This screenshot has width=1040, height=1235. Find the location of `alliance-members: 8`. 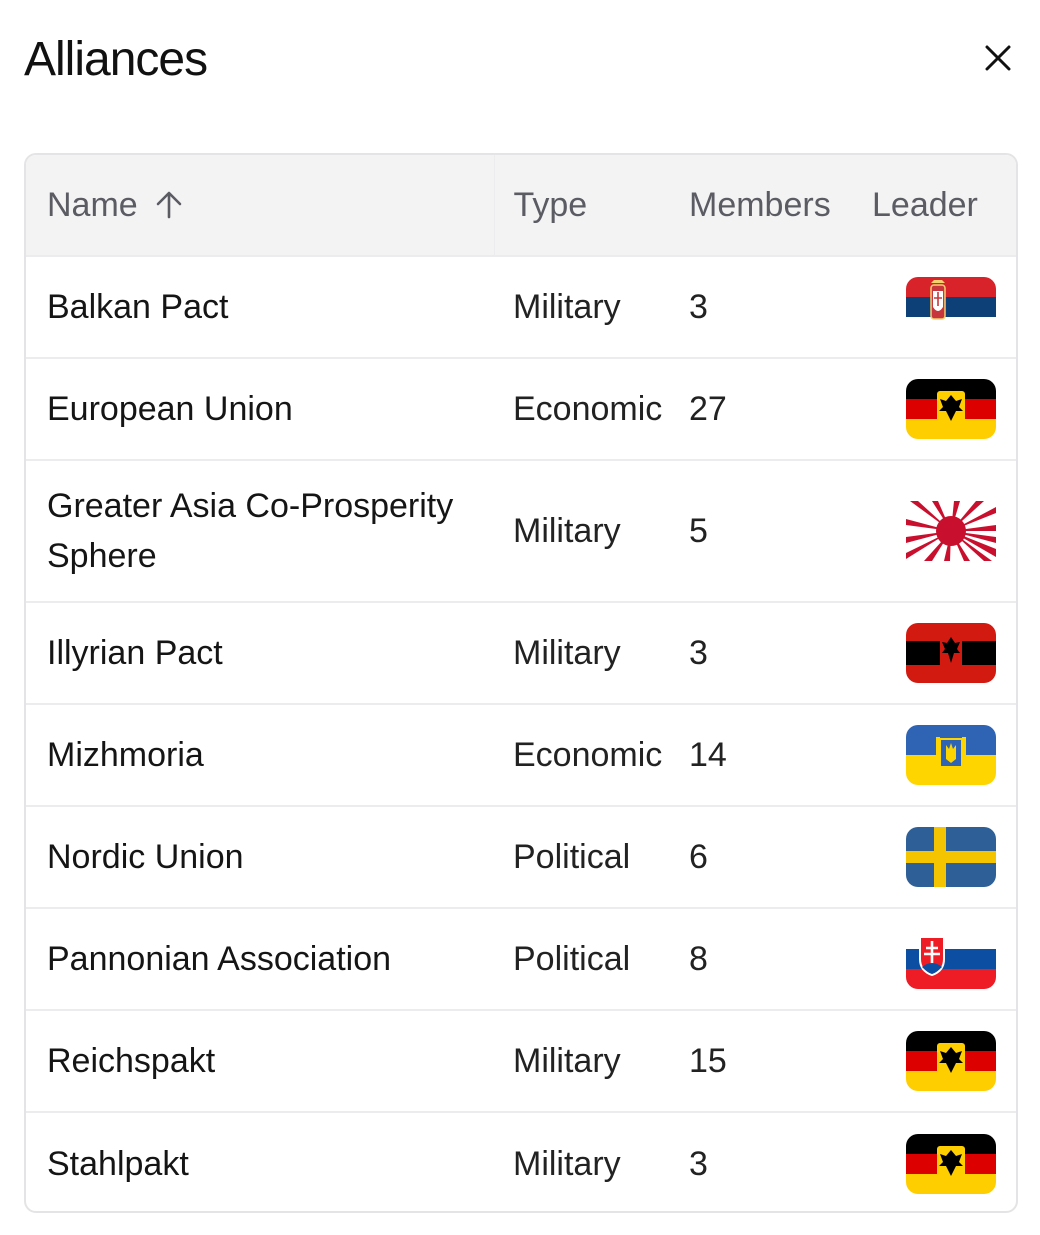

alliance-members: 8 is located at coordinates (698, 959).